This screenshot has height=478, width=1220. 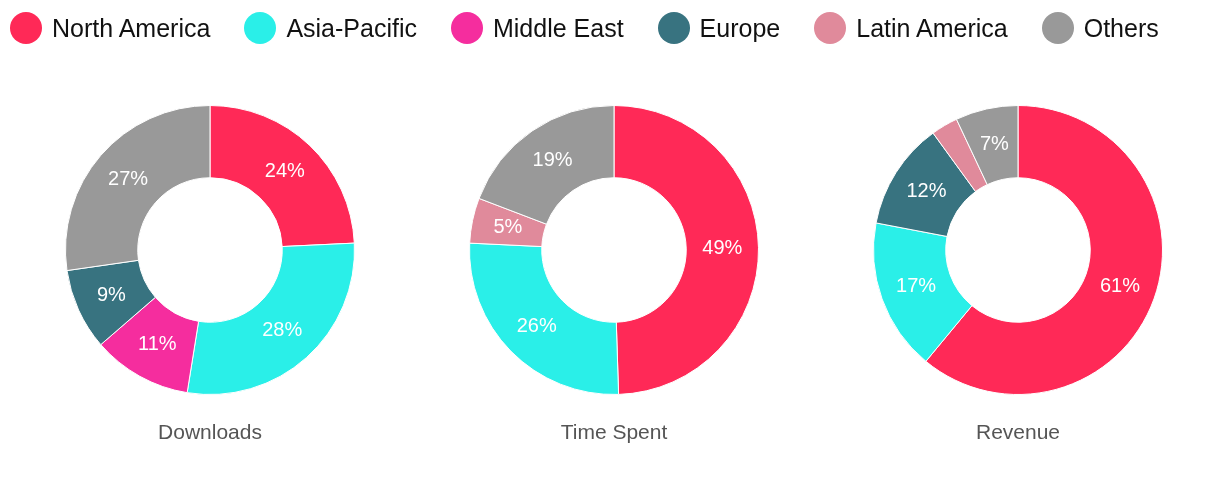 I want to click on legend-label: Latin America, so click(x=932, y=28).